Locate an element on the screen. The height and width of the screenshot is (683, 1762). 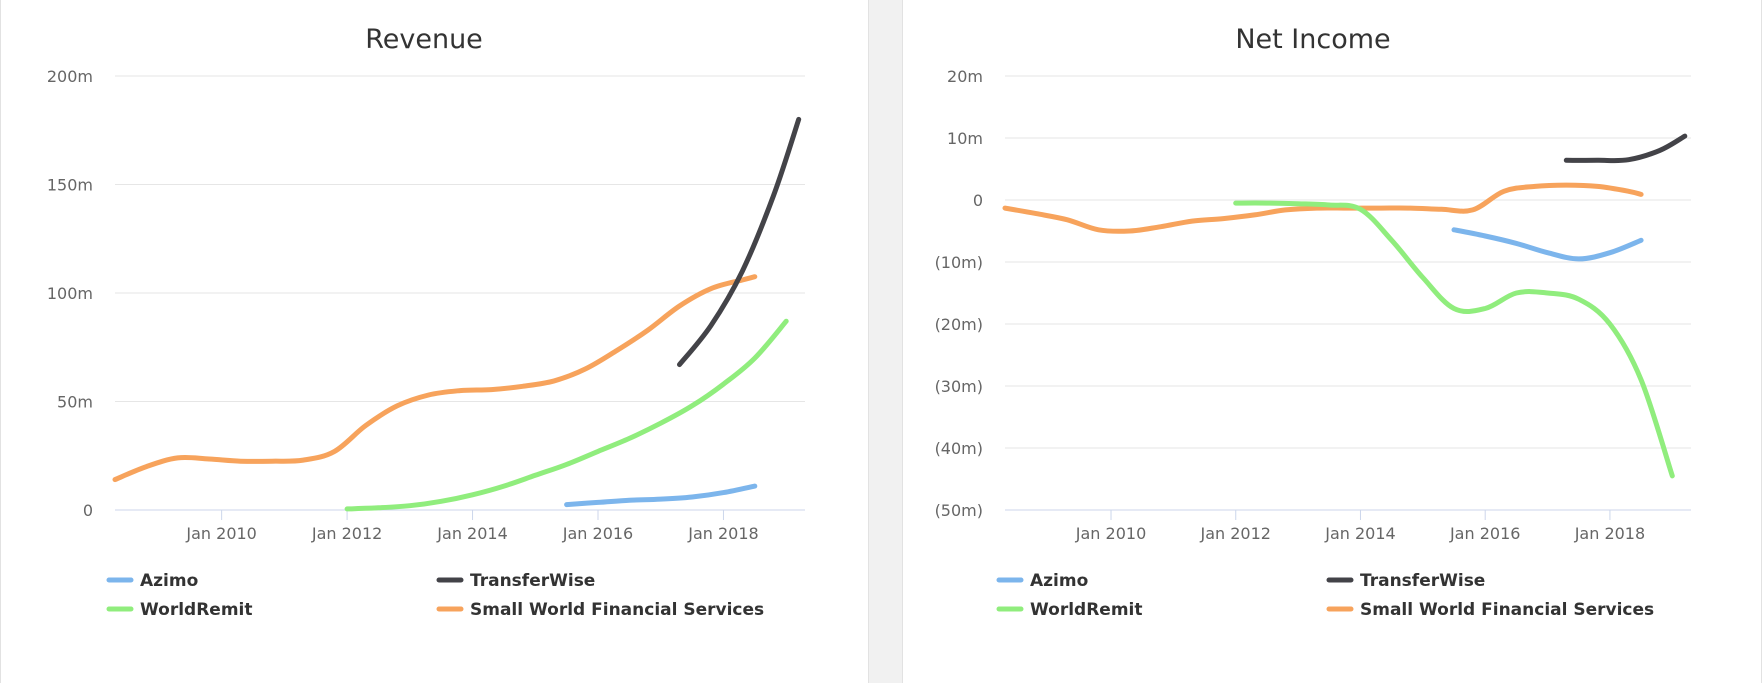
revenue-chart-title: Revenue is located at coordinates (424, 39).